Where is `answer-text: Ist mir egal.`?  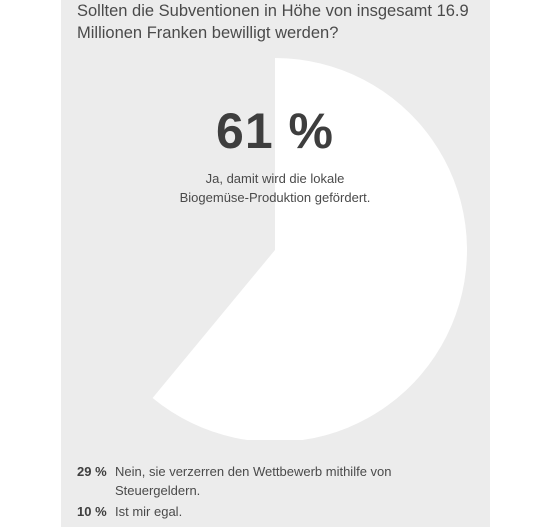
answer-text: Ist mir egal. is located at coordinates (149, 511).